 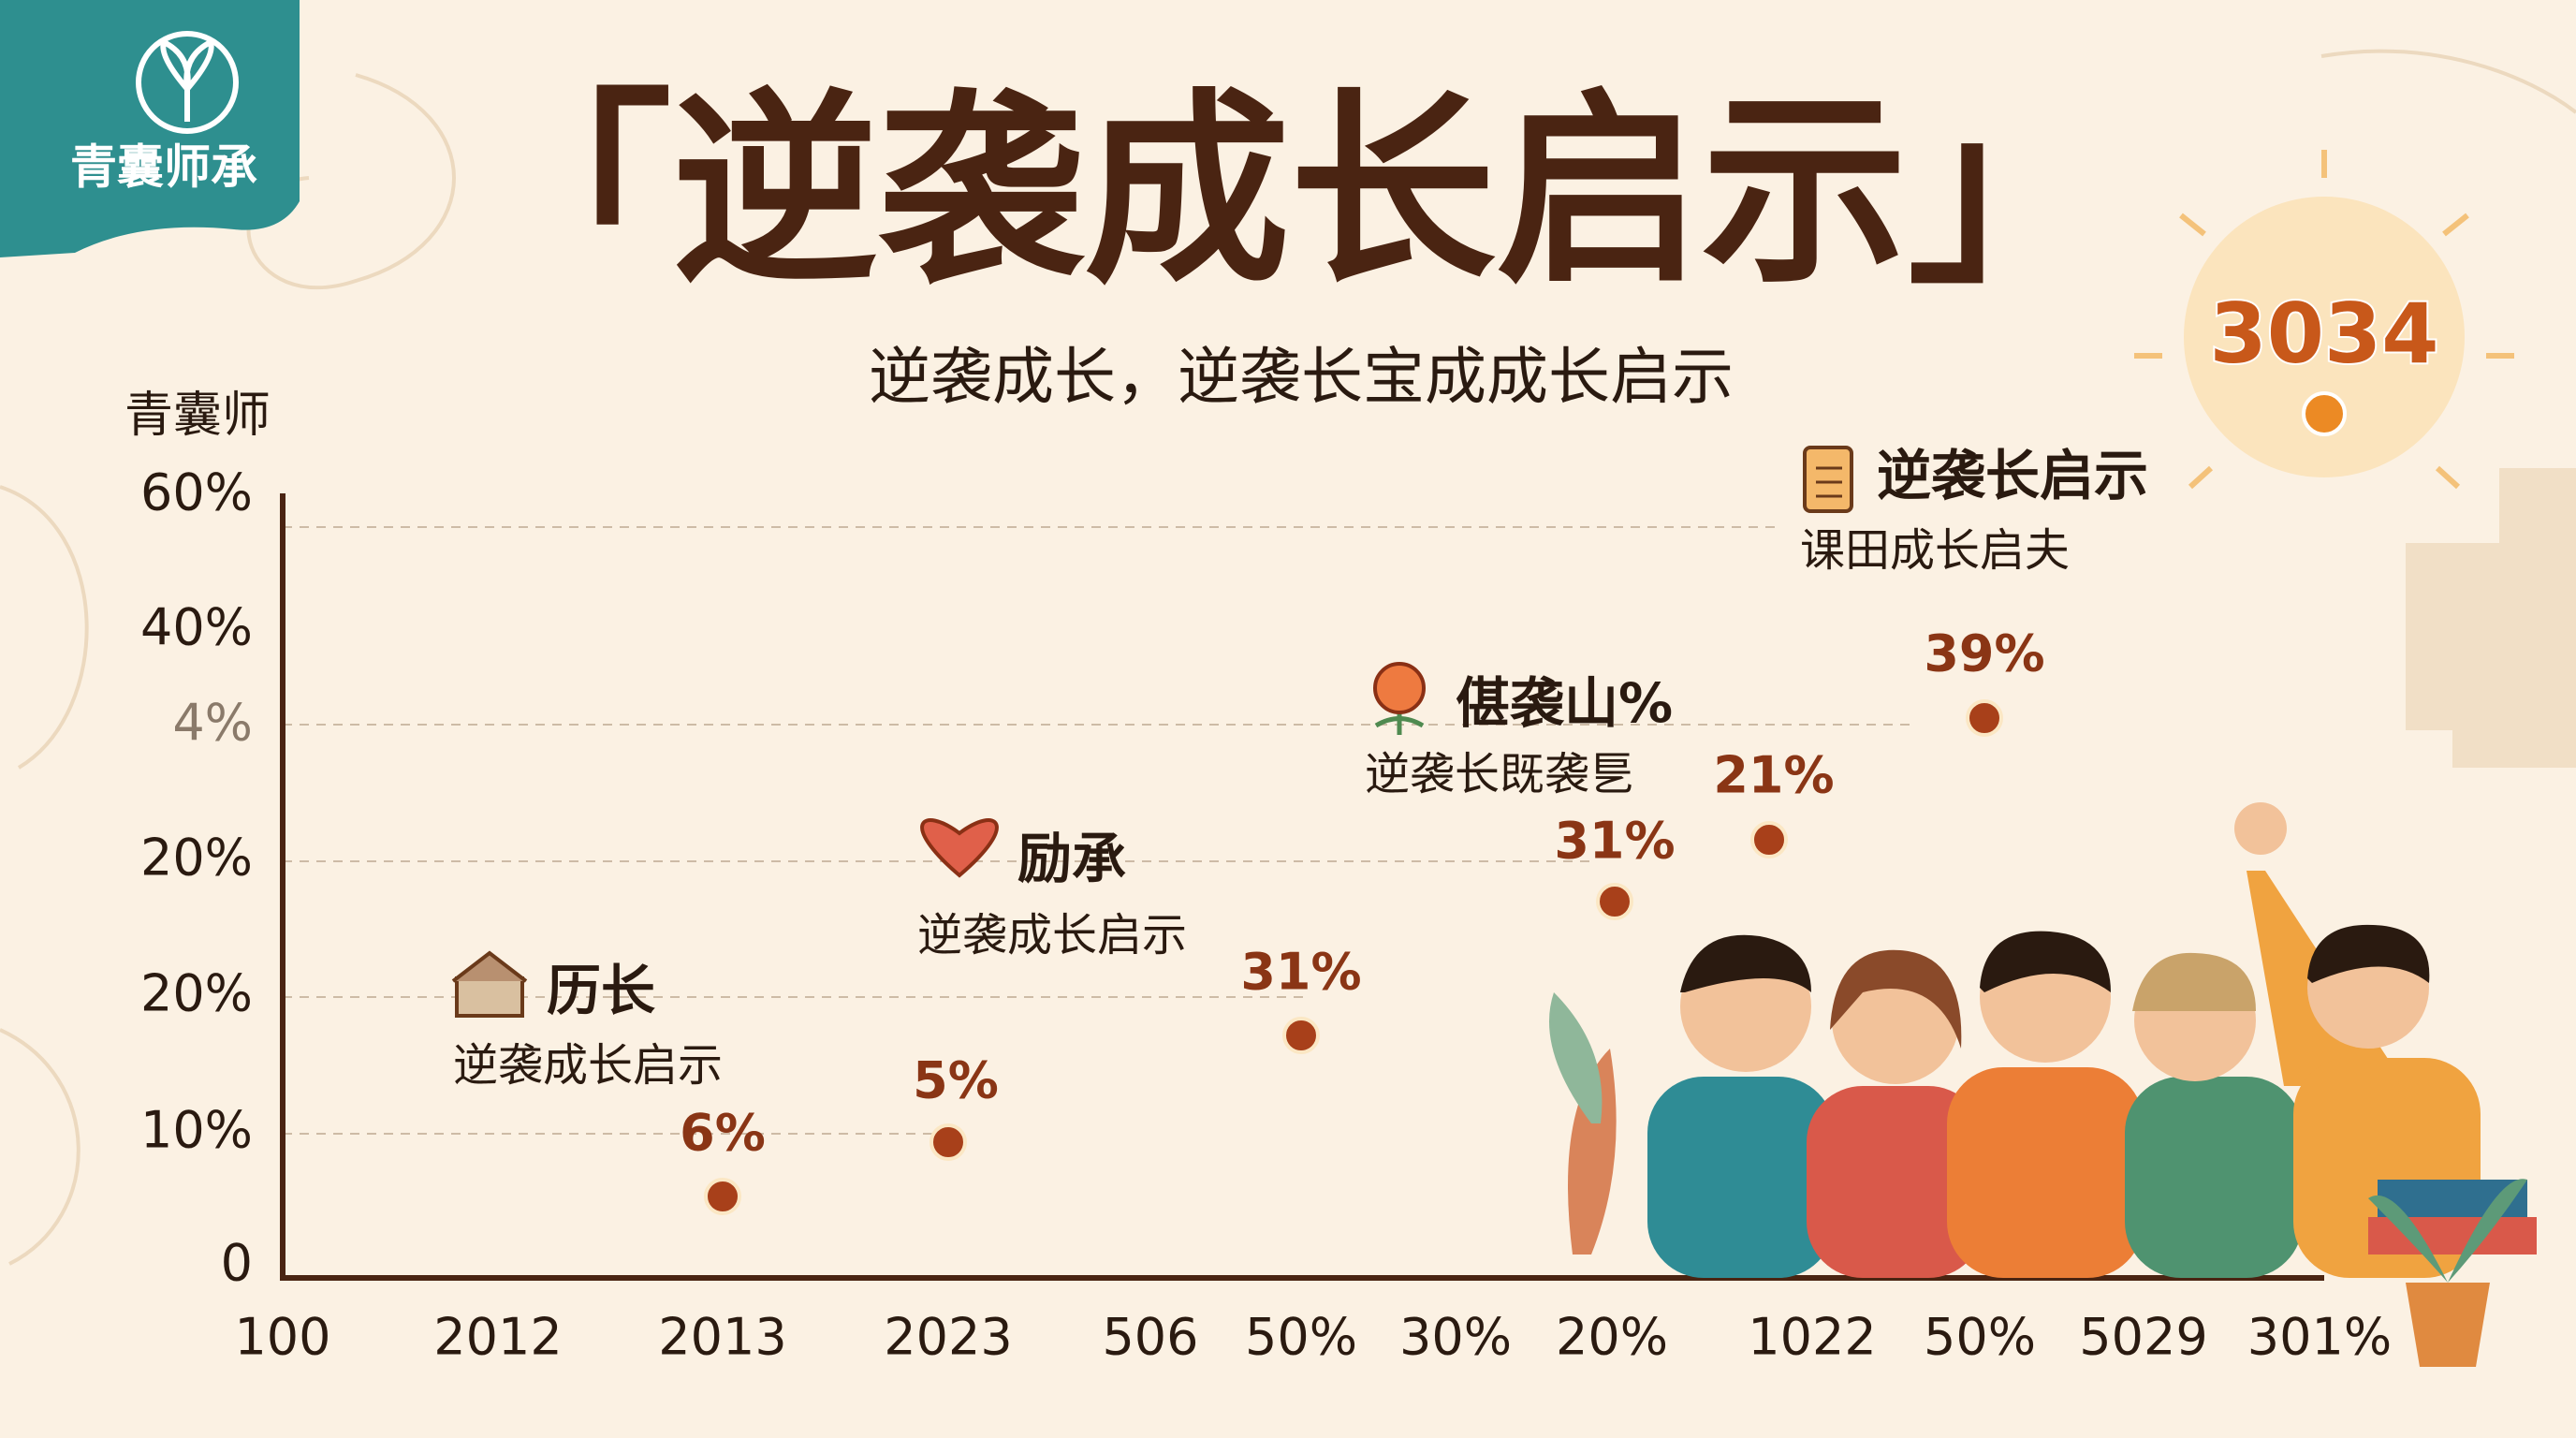 I want to click on y-axis-title: 青囊师, so click(x=197, y=416).